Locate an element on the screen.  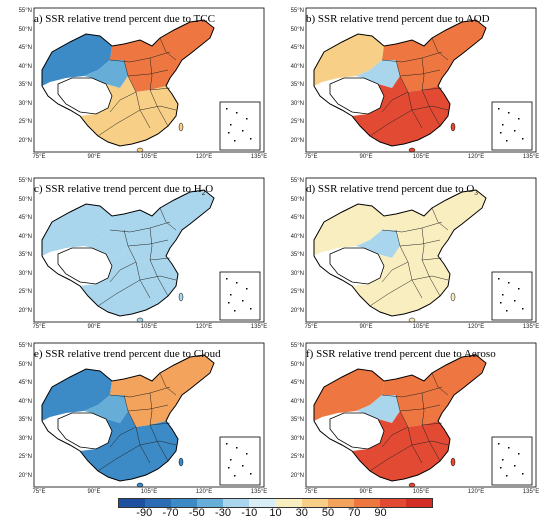
lon-tick-label: 90°E is located at coordinates (94, 157).